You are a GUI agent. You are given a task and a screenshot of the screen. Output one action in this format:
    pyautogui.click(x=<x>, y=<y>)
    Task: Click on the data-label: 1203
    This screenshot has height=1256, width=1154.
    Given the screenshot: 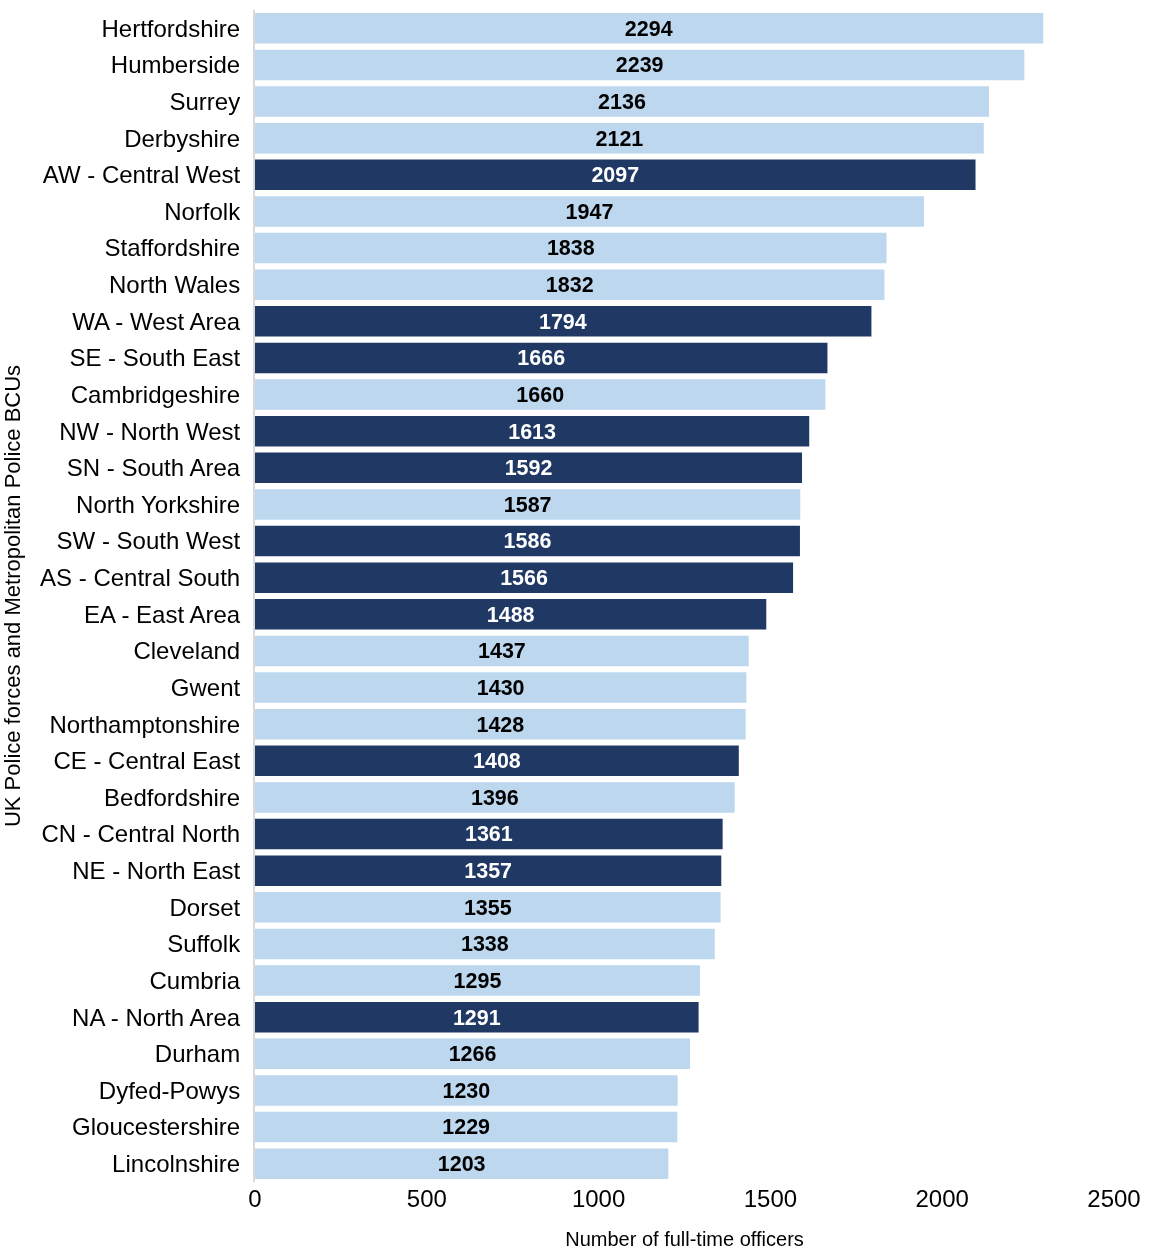 What is the action you would take?
    pyautogui.click(x=461, y=1164)
    